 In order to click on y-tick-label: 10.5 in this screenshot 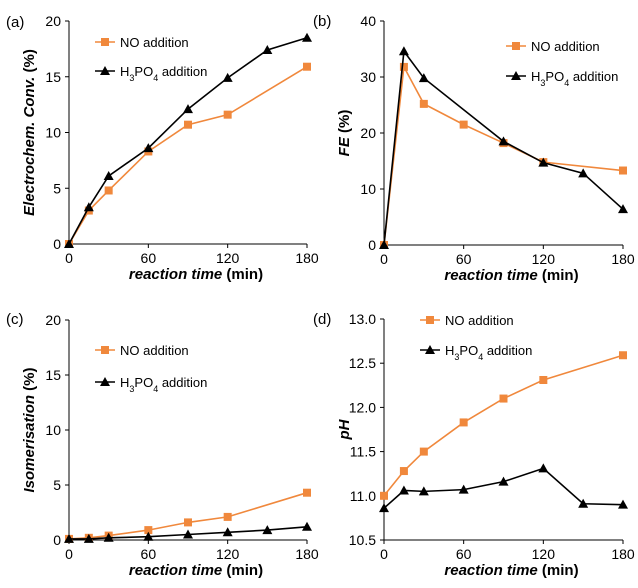, I will do `click(362, 540)`.